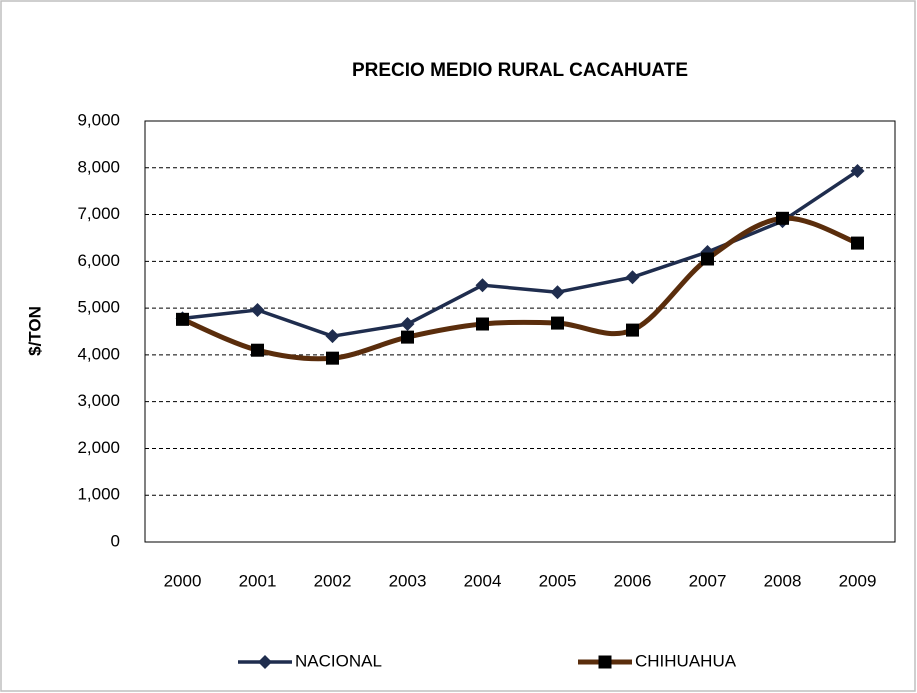 This screenshot has width=917, height=693. Describe the element at coordinates (98, 119) in the screenshot. I see `y-tick-label: 9,000` at that location.